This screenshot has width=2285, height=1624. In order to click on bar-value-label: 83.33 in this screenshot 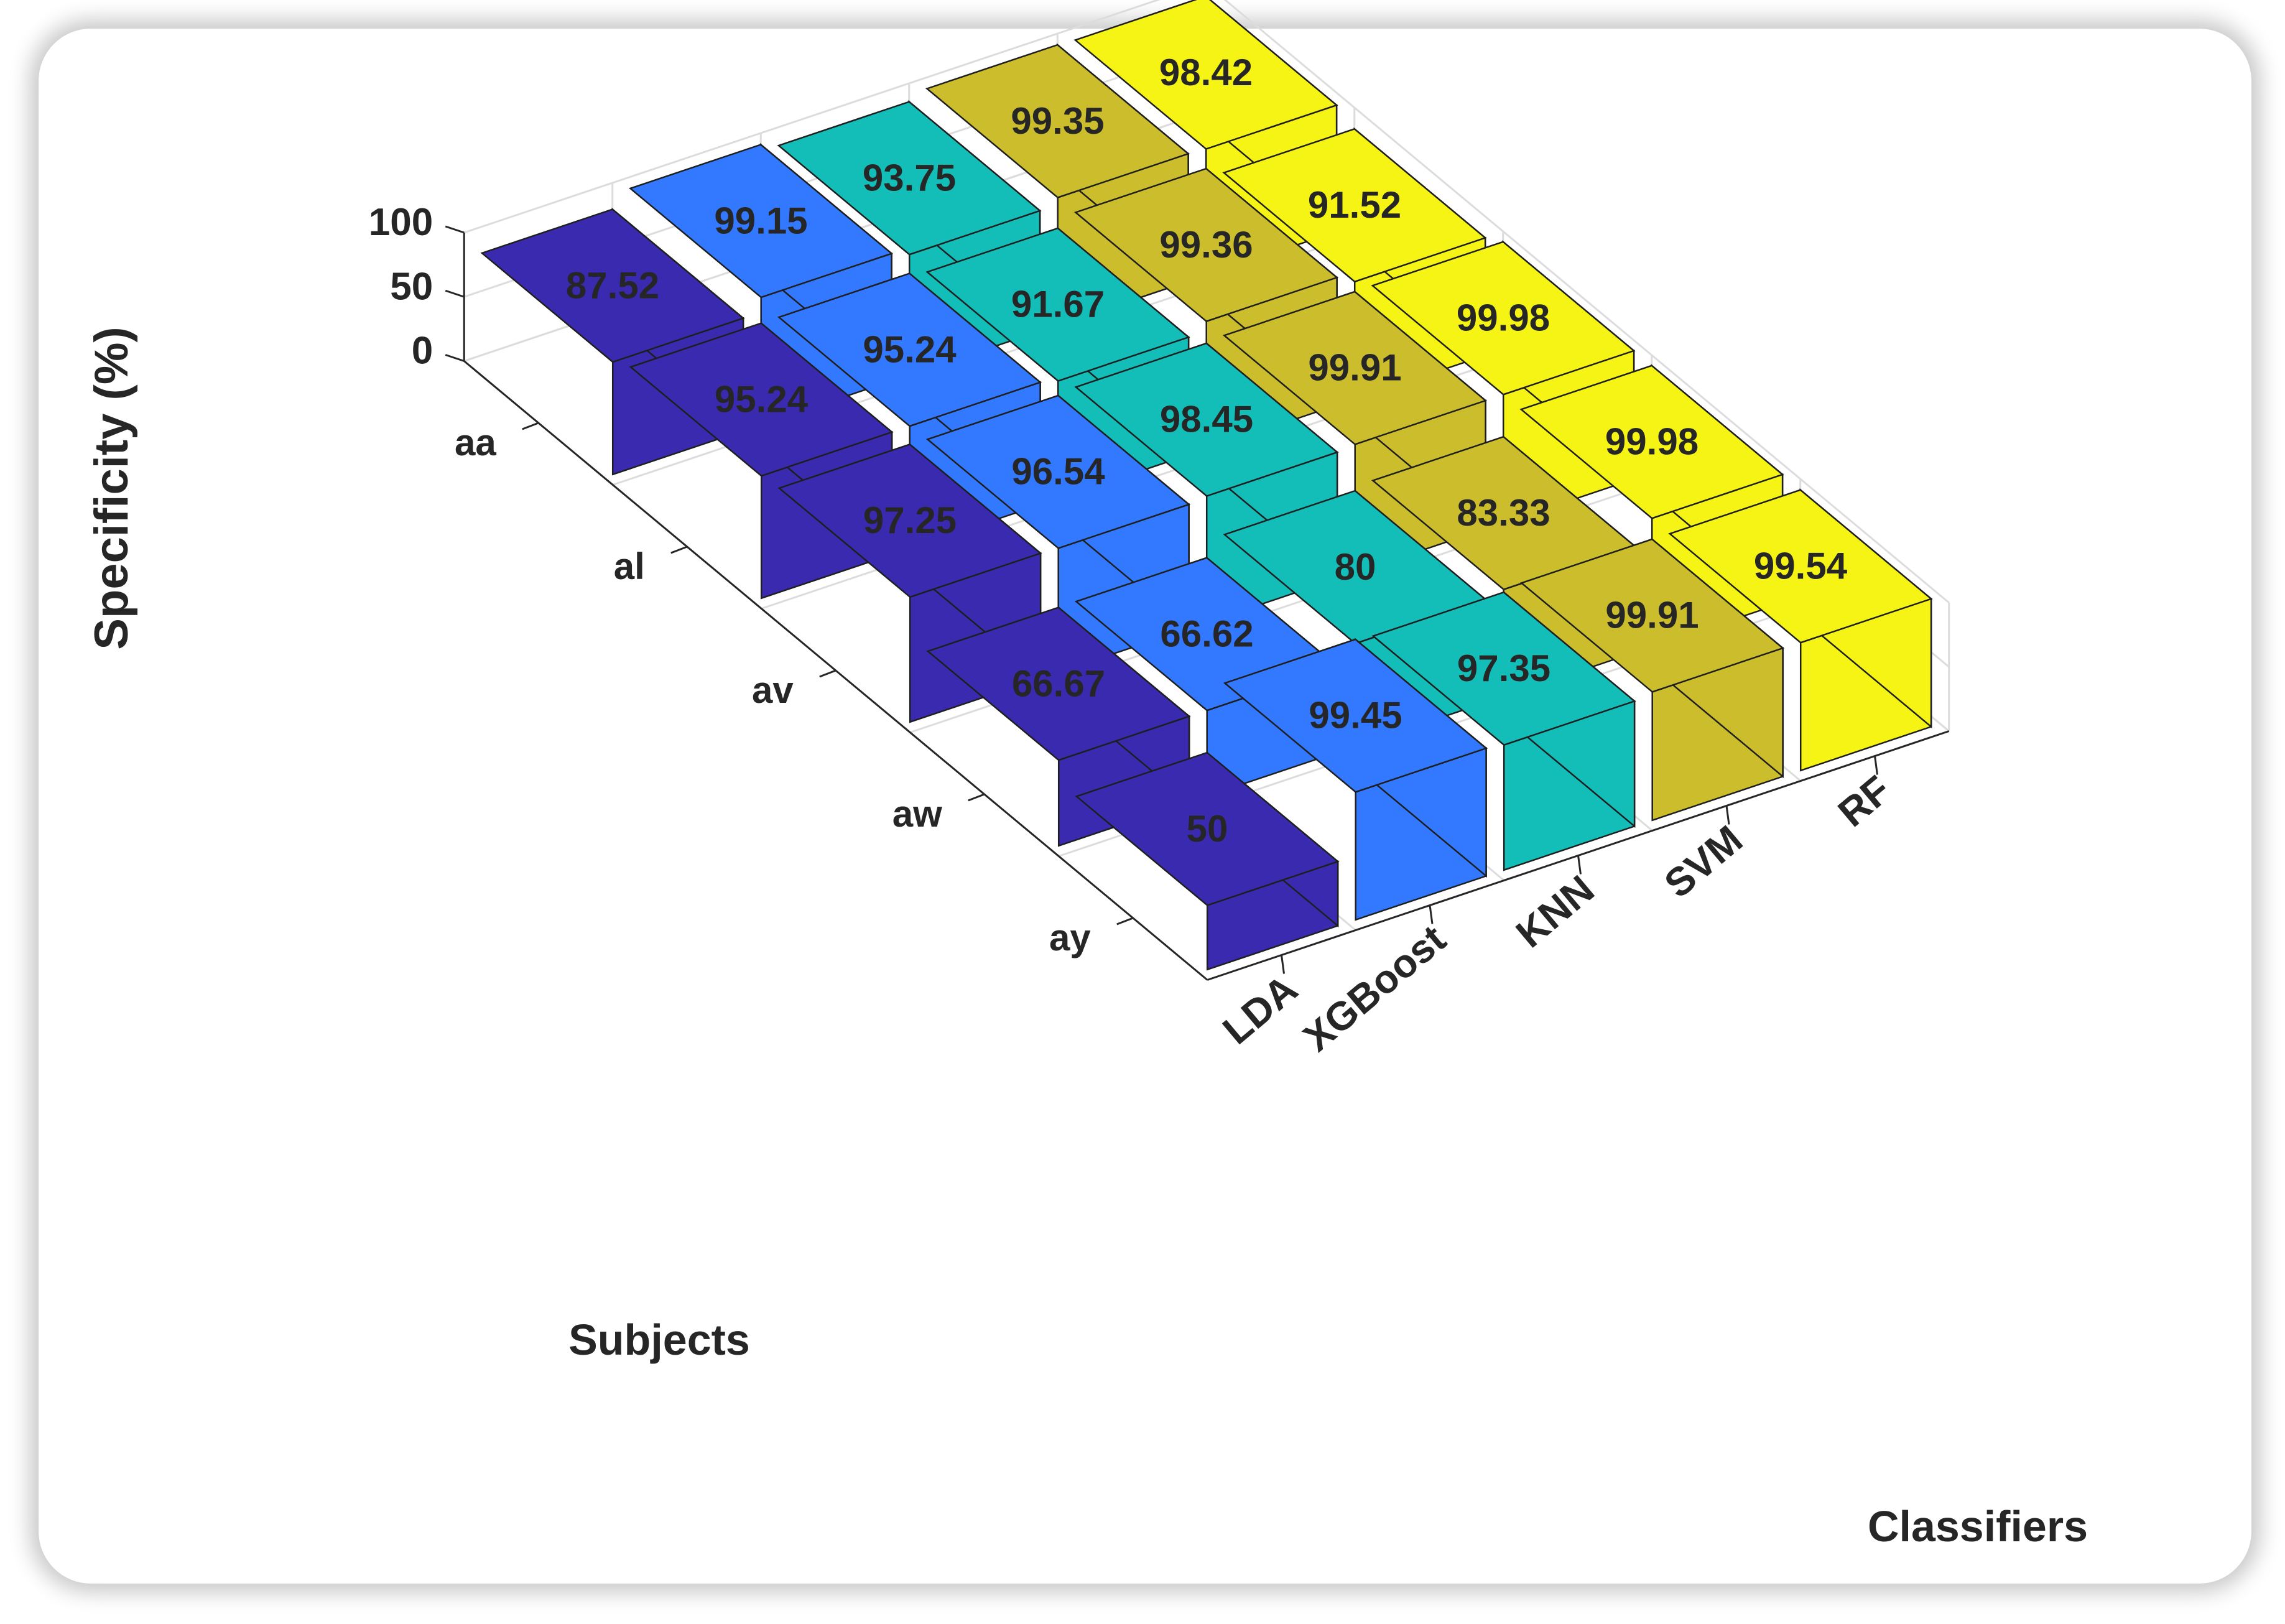, I will do `click(1504, 513)`.